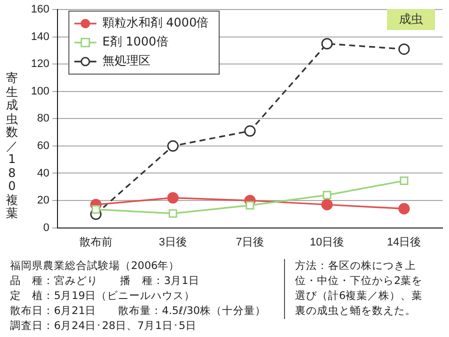 This screenshot has width=449, height=337. What do you see at coordinates (135, 41) in the screenshot?
I see `legend-label: E剤 1000倍` at bounding box center [135, 41].